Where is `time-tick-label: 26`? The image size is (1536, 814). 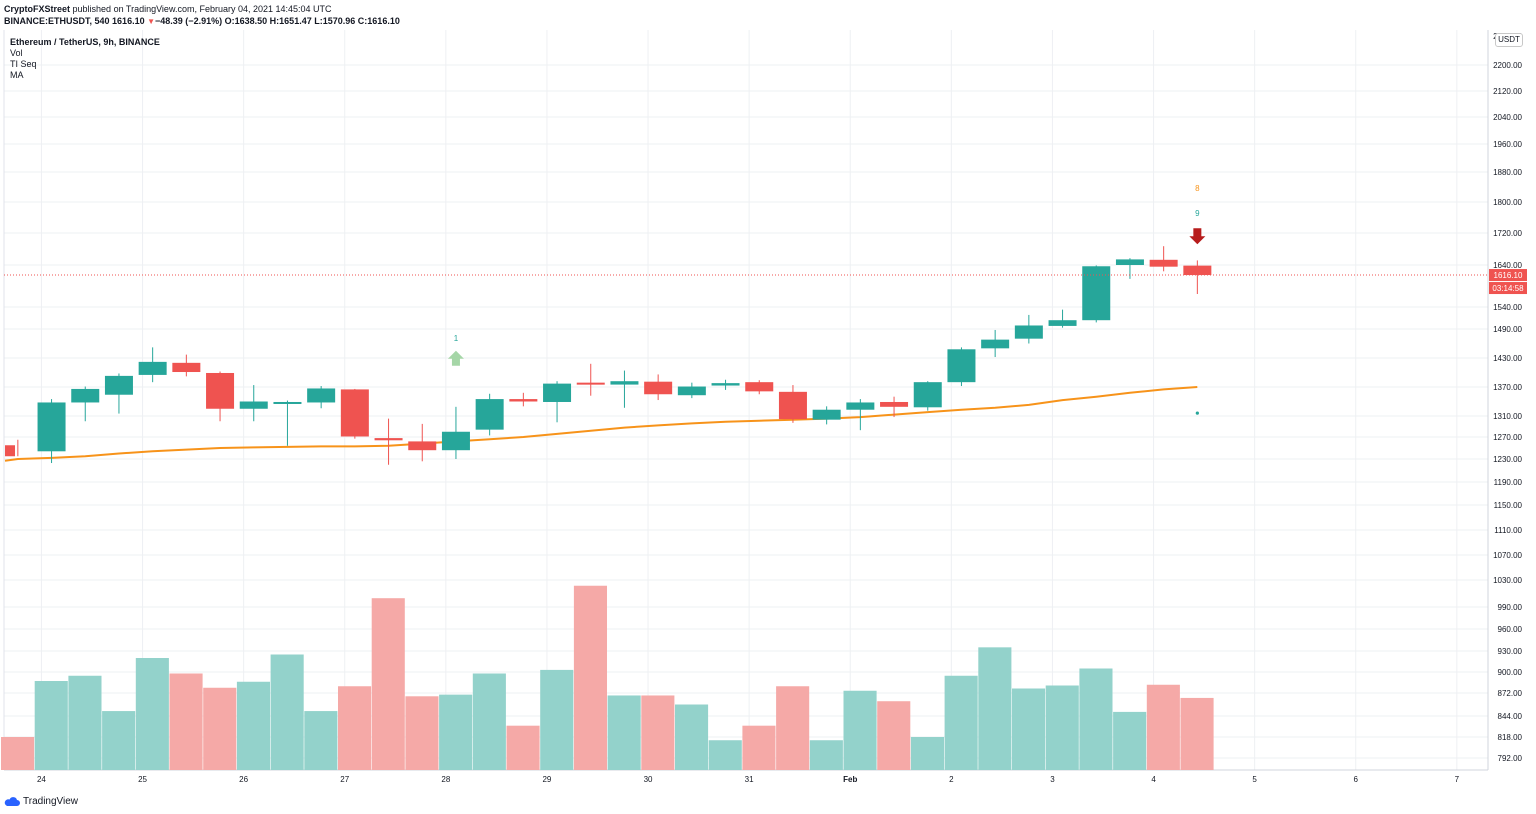 time-tick-label: 26 is located at coordinates (243, 779).